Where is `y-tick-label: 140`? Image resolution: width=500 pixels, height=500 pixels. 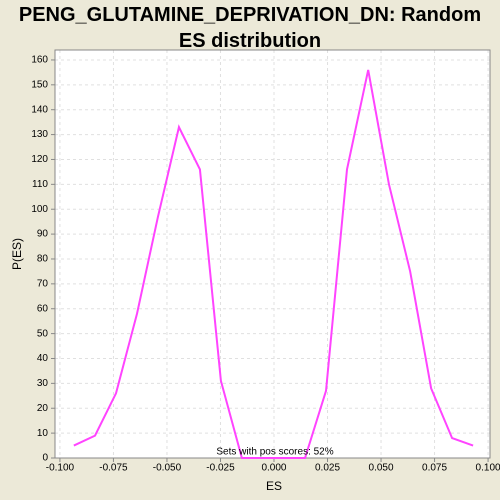 y-tick-label: 140 is located at coordinates (39, 109).